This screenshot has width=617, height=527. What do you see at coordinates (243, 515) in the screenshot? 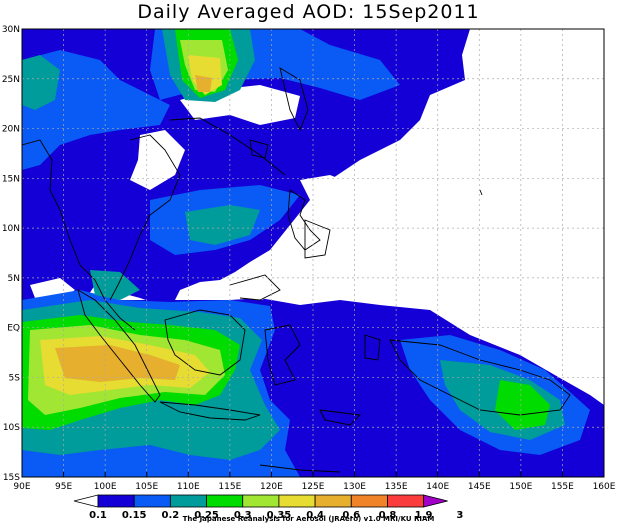
I see `colorbar-level-label: 0.3` at bounding box center [243, 515].